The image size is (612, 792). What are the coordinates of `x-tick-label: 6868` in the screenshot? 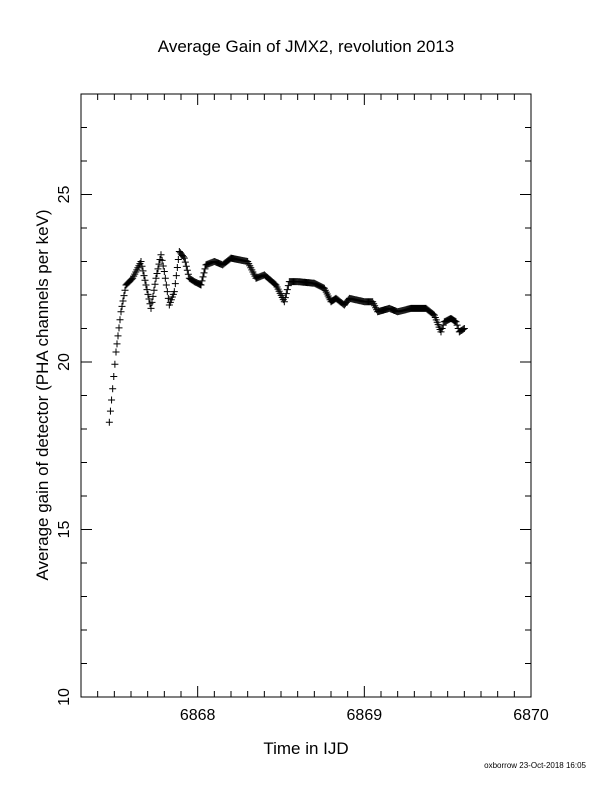 It's located at (198, 715).